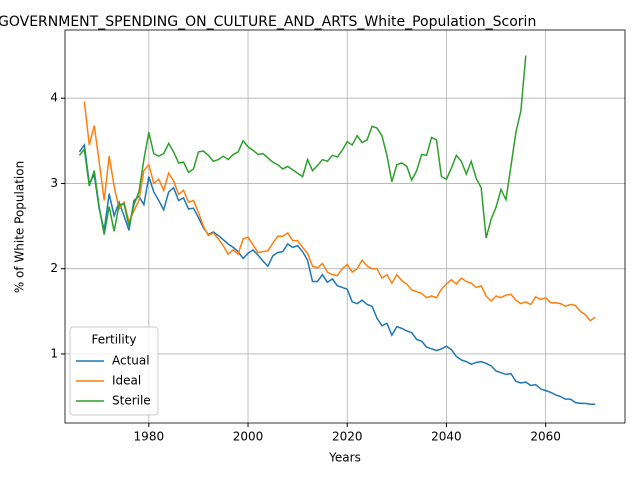 This screenshot has height=480, width=640. I want to click on y-axis-label: % of White Population, so click(20, 227).